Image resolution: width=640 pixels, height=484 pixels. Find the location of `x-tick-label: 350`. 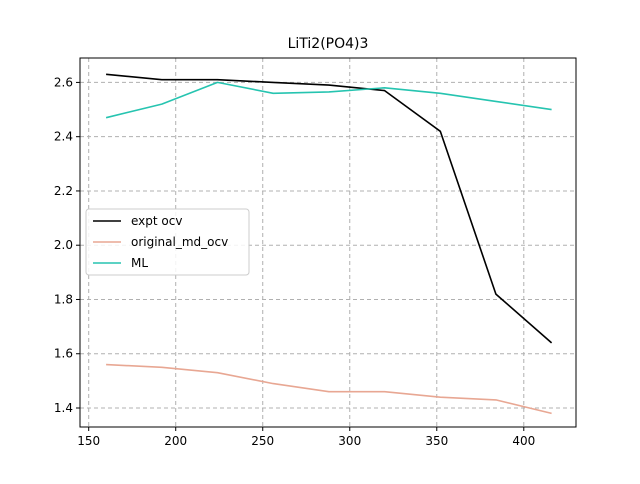

x-tick-label: 350 is located at coordinates (436, 441).